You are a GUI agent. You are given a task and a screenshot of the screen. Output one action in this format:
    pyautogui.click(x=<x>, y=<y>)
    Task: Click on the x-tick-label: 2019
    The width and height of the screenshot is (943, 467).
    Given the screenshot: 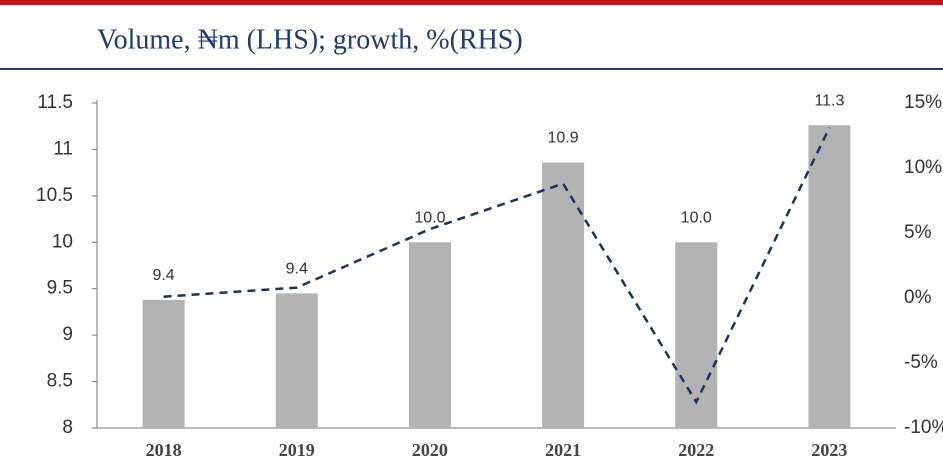 What is the action you would take?
    pyautogui.click(x=297, y=450)
    